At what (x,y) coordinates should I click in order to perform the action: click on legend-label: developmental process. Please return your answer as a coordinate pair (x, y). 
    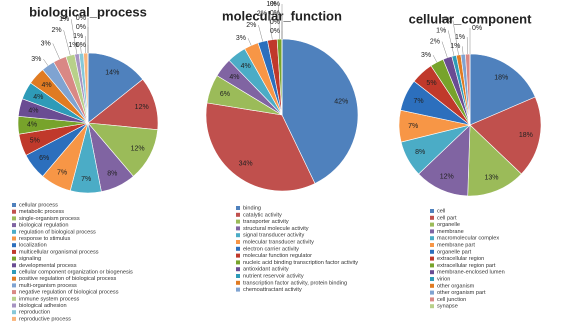
    Looking at the image, I should click on (48, 266).